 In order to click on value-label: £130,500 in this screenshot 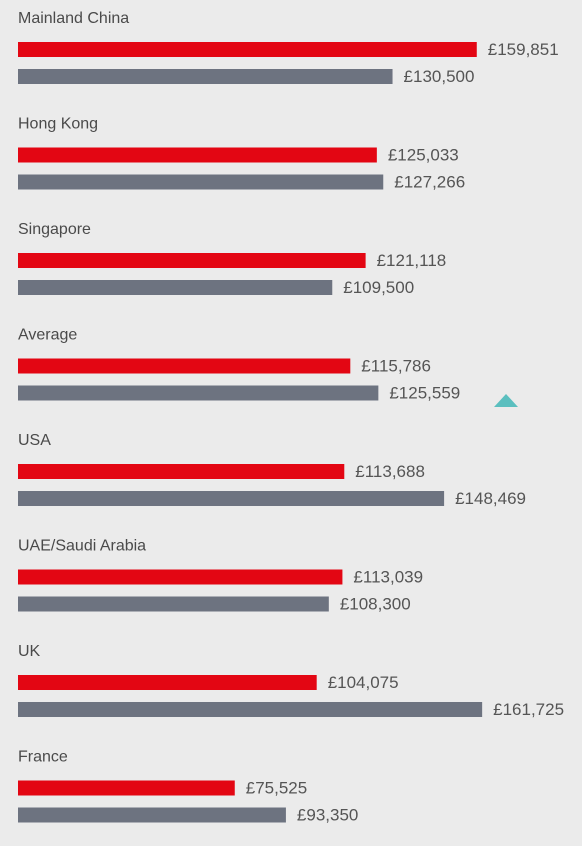, I will do `click(439, 76)`.